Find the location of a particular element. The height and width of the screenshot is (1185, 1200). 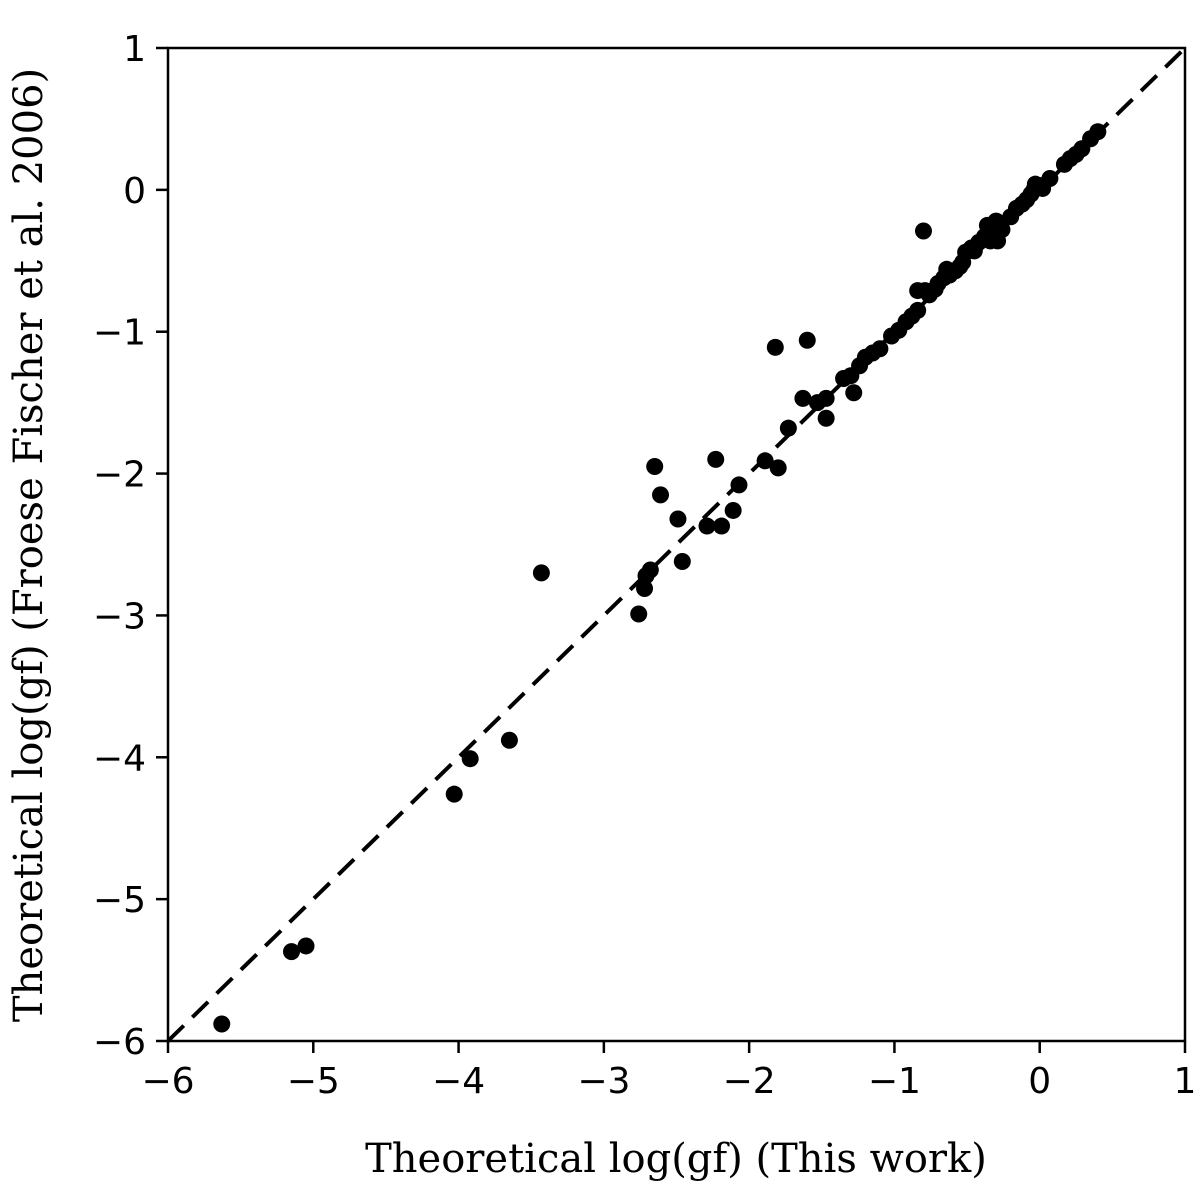

y-tick-label: 0 is located at coordinates (134, 191).